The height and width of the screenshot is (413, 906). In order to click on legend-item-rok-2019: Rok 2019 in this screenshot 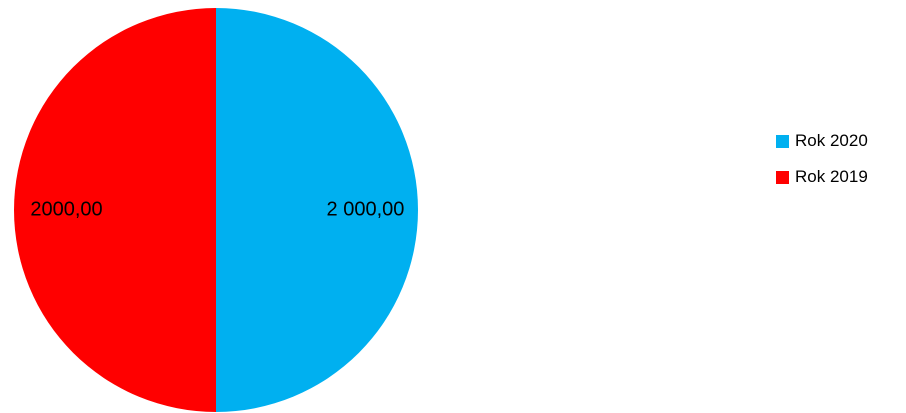, I will do `click(840, 177)`.